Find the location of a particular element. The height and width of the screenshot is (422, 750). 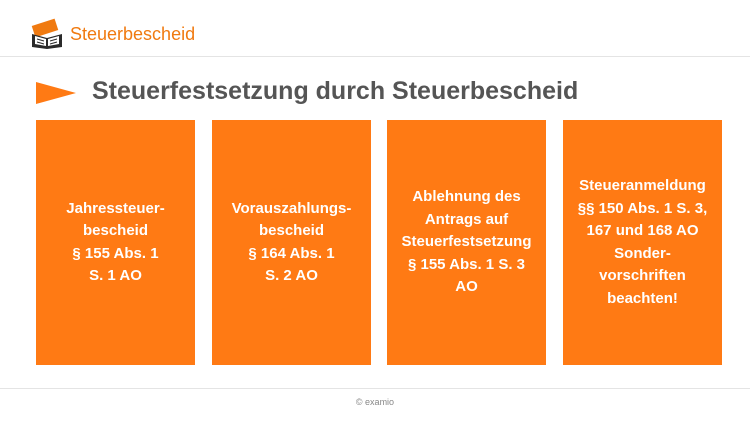

slide-title: Steuerfestsetzung durch Steuerbescheid is located at coordinates (335, 91).